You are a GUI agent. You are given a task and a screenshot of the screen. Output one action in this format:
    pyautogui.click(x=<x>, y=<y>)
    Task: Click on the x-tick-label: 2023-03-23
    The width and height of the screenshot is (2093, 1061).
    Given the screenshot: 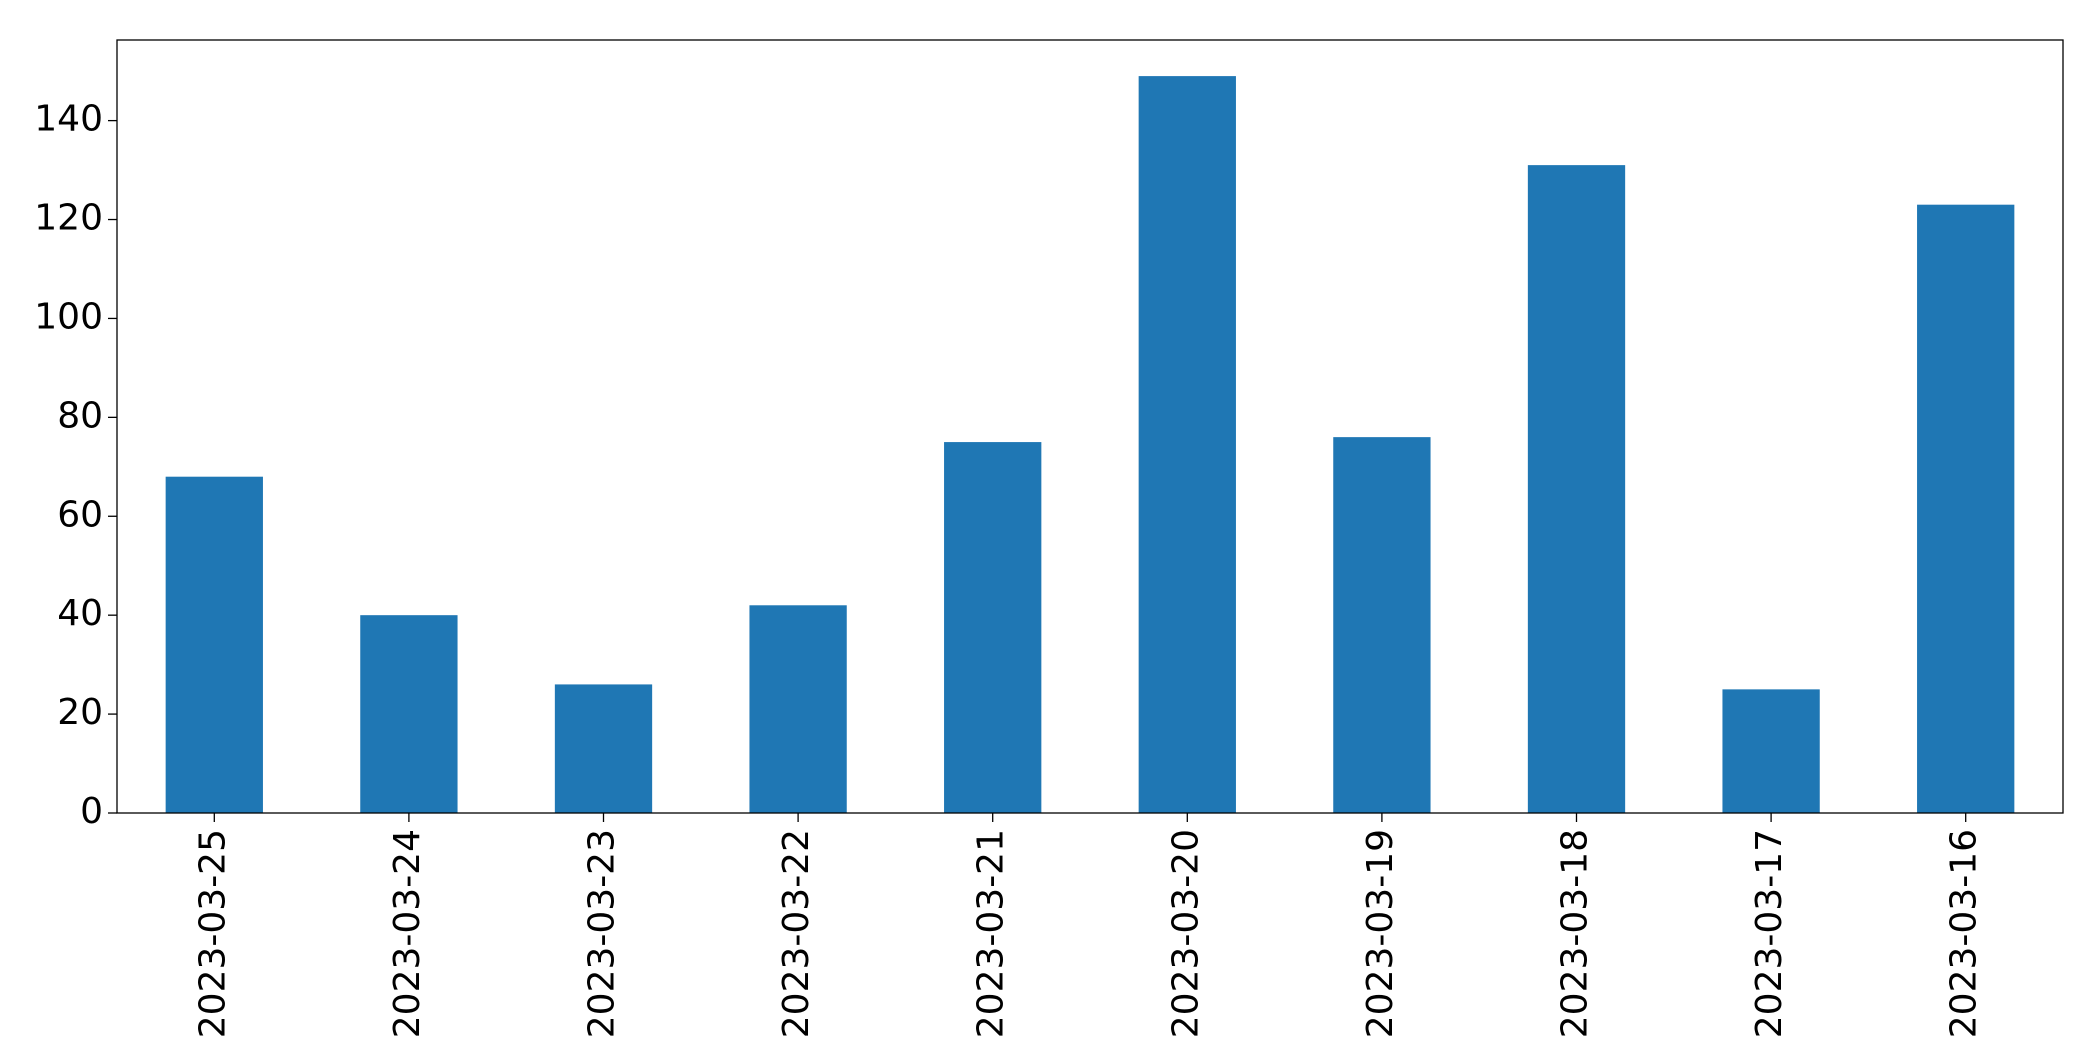 What is the action you would take?
    pyautogui.click(x=602, y=933)
    